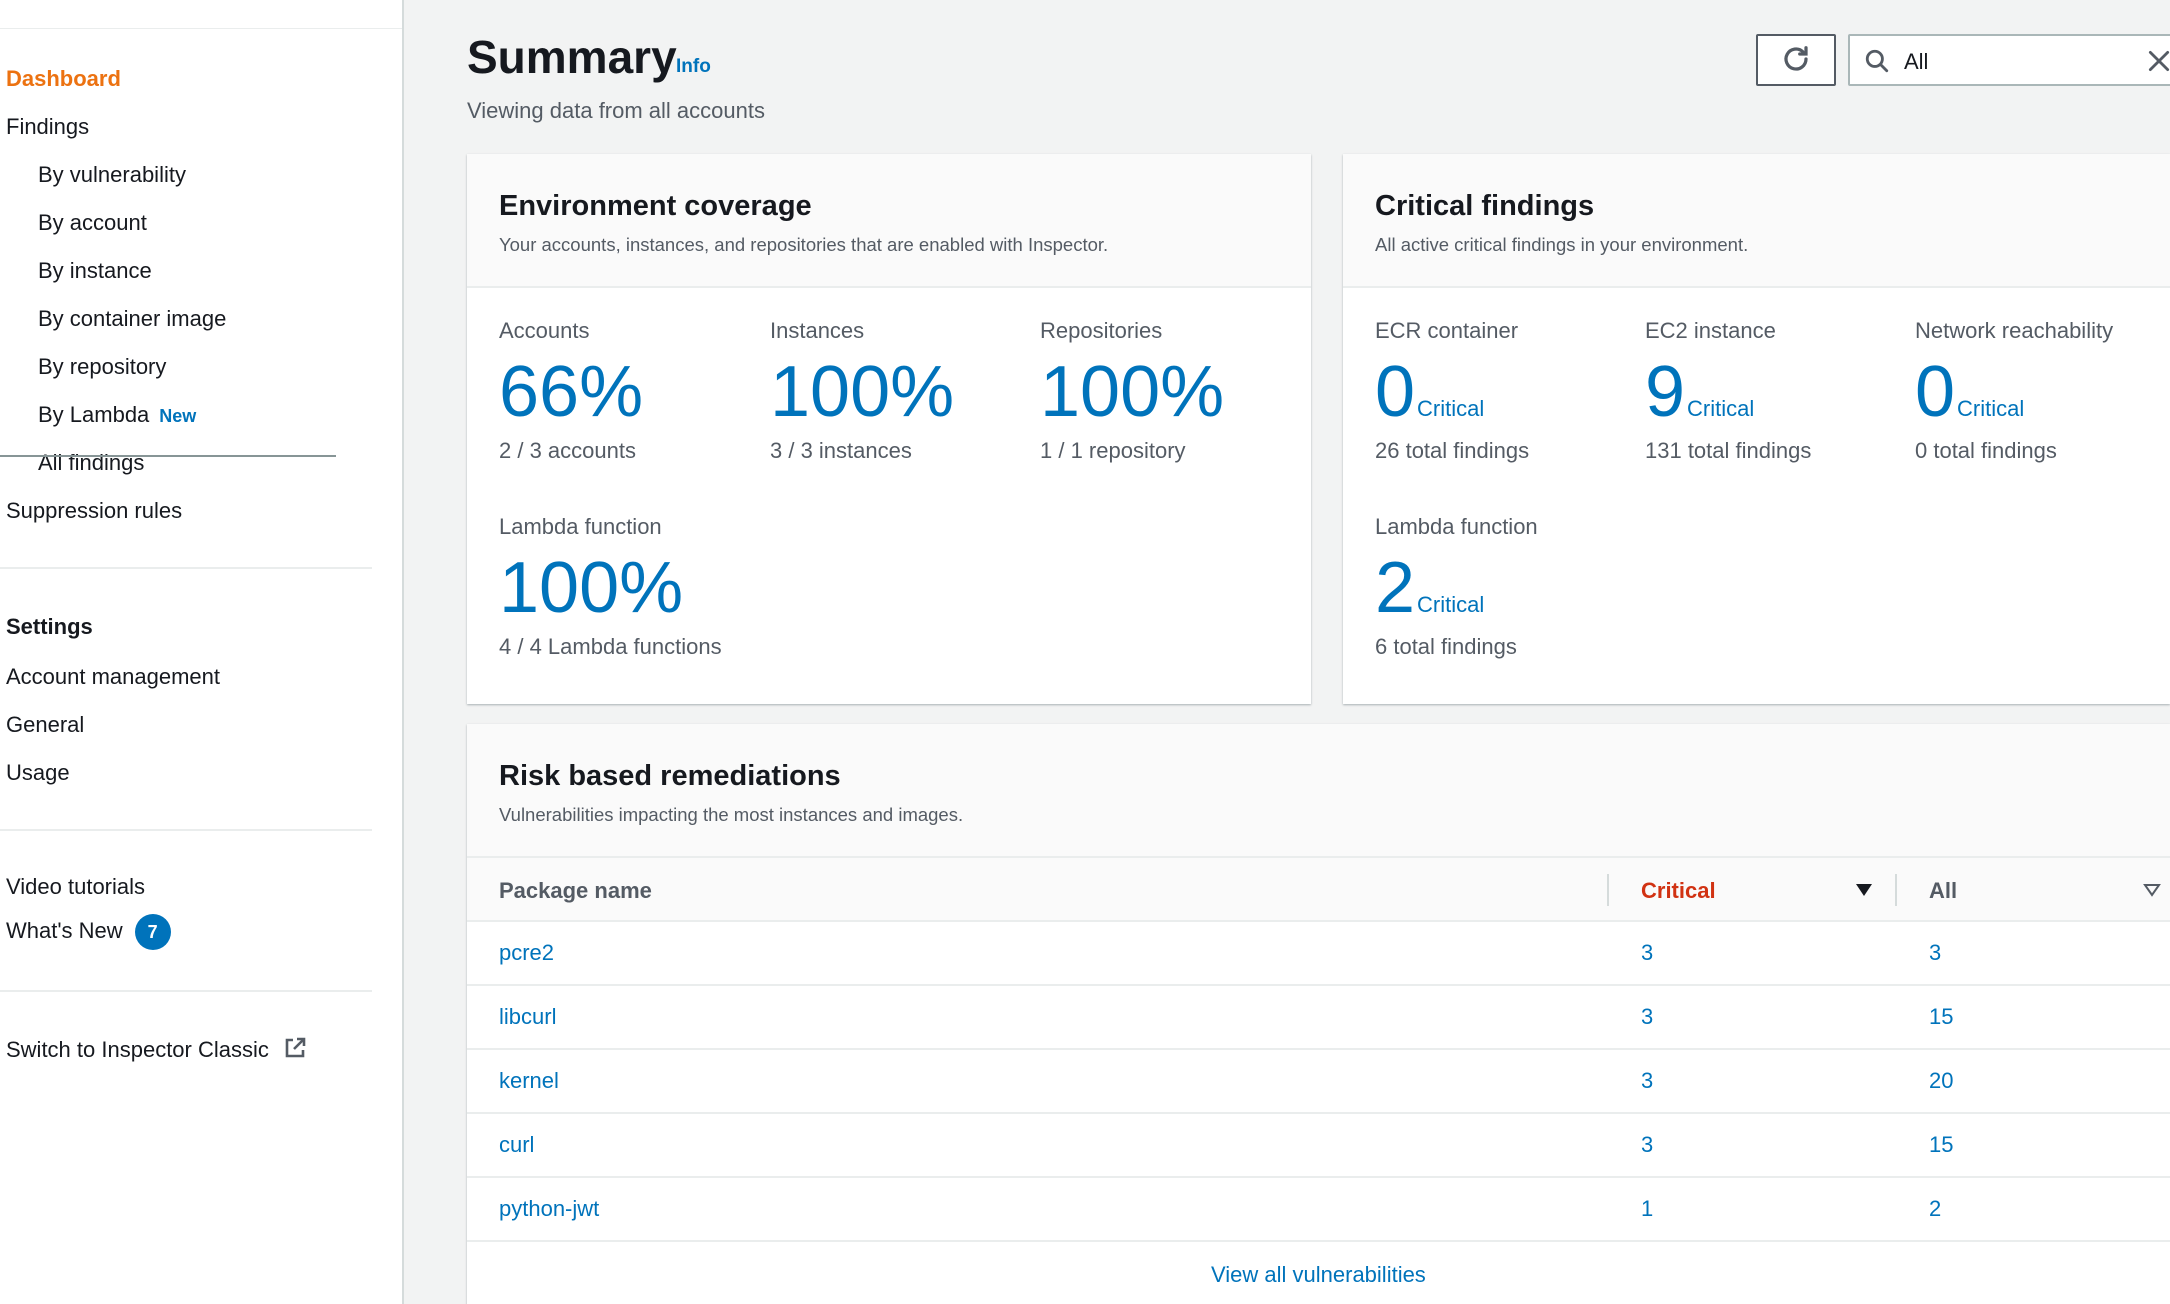 The height and width of the screenshot is (1304, 2170). Describe the element at coordinates (1318, 954) in the screenshot. I see `table-row: pcre2 3 3` at that location.